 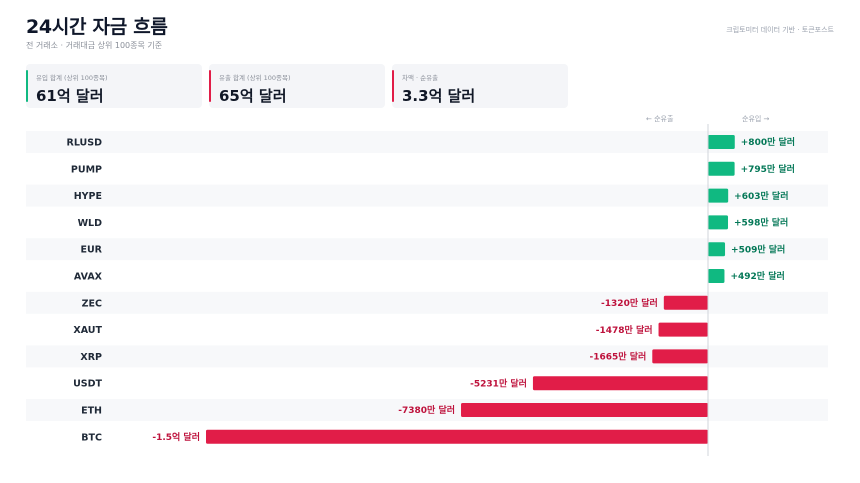 I want to click on category-label: HYPE, so click(x=88, y=196).